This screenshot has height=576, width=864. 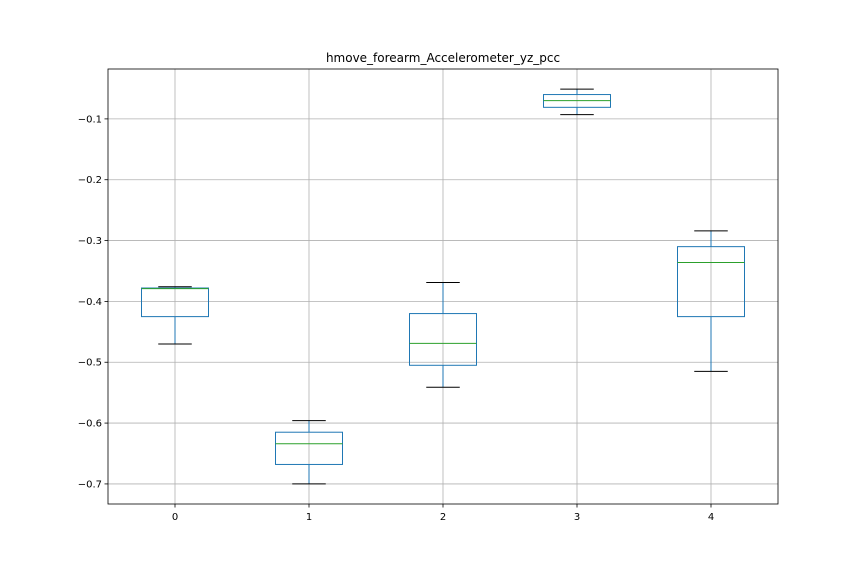 What do you see at coordinates (175, 517) in the screenshot?
I see `x-tick-label: 0` at bounding box center [175, 517].